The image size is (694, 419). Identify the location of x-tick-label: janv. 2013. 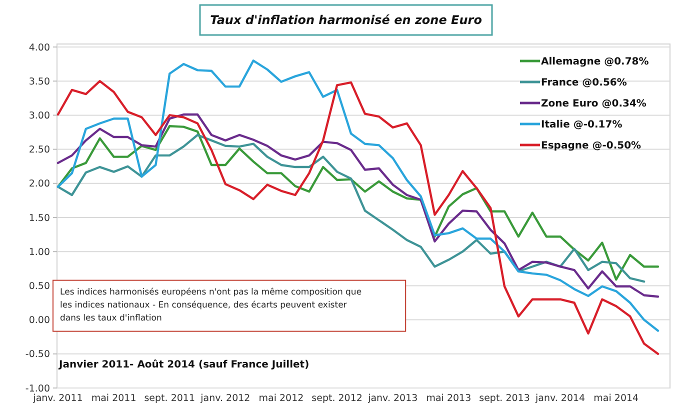
(392, 398).